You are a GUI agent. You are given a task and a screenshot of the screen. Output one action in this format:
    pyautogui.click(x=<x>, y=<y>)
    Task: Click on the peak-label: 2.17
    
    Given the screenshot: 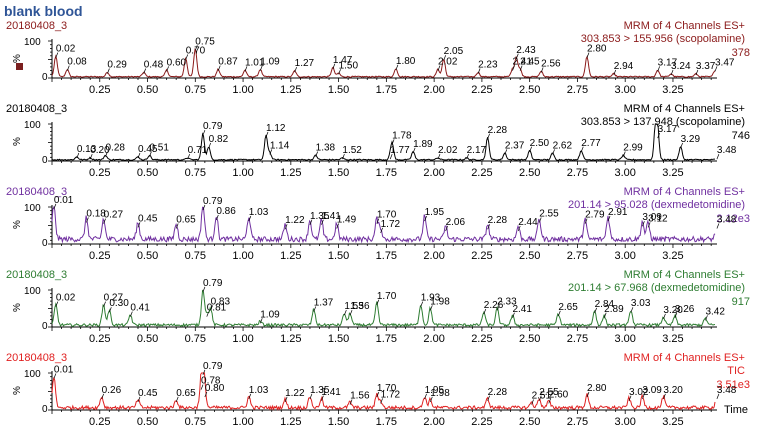 What is the action you would take?
    pyautogui.click(x=477, y=150)
    